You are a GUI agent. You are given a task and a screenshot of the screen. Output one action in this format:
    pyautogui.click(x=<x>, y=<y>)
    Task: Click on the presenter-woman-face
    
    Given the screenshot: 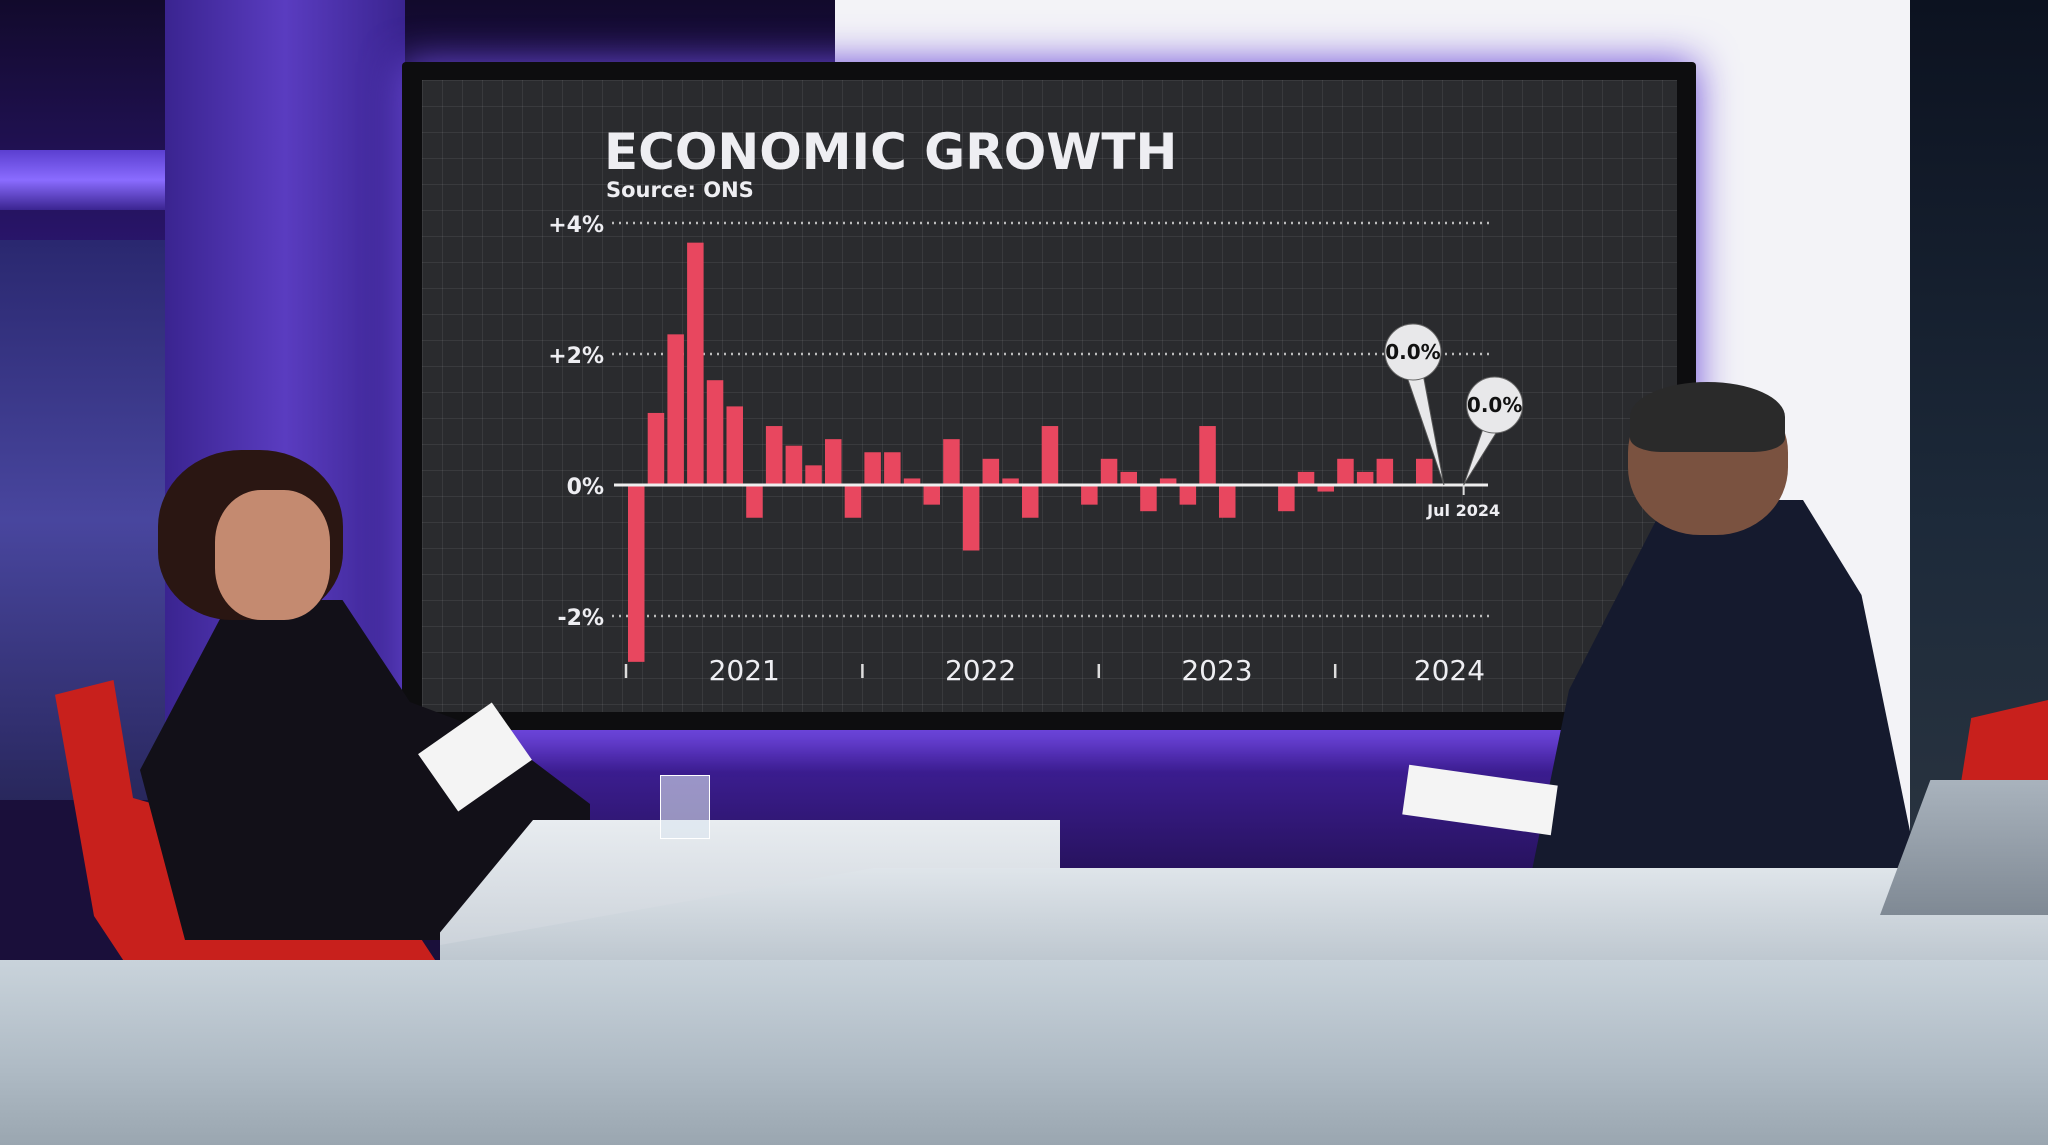 What is the action you would take?
    pyautogui.click(x=272, y=555)
    